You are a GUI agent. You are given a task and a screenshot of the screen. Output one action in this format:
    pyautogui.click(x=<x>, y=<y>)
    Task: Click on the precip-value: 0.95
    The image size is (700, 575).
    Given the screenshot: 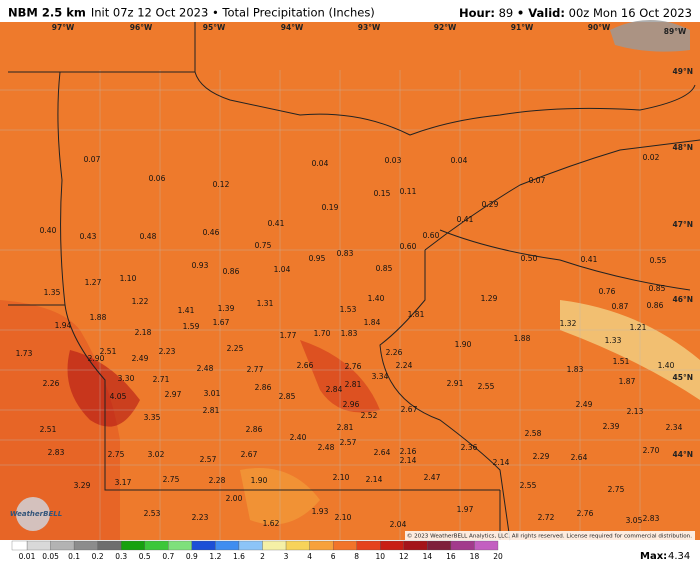 What is the action you would take?
    pyautogui.click(x=317, y=258)
    